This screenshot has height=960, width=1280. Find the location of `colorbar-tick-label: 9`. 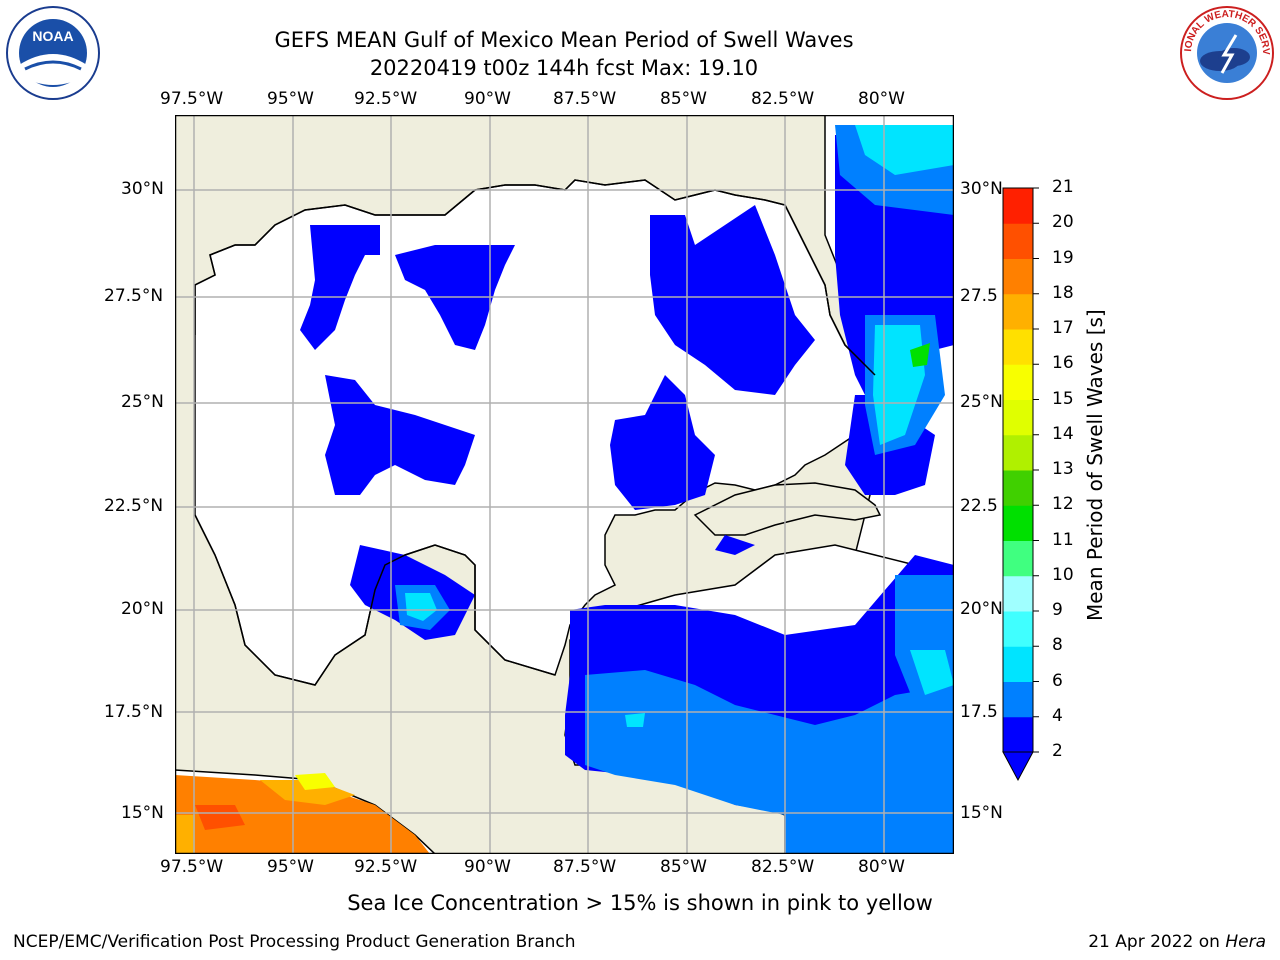

colorbar-tick-label: 9 is located at coordinates (1057, 610).